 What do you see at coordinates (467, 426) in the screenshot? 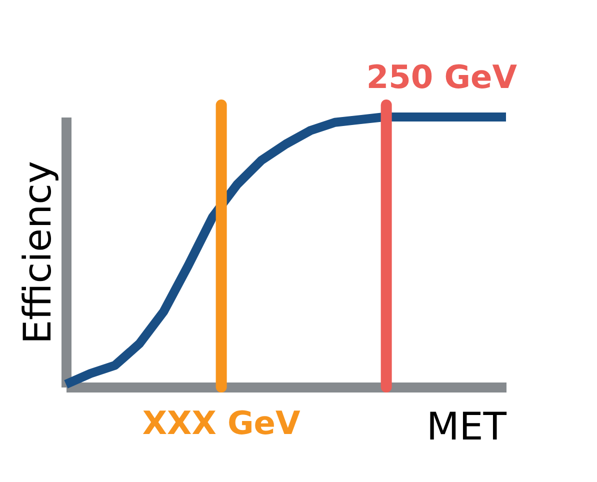
I see `x-axis-title: MET` at bounding box center [467, 426].